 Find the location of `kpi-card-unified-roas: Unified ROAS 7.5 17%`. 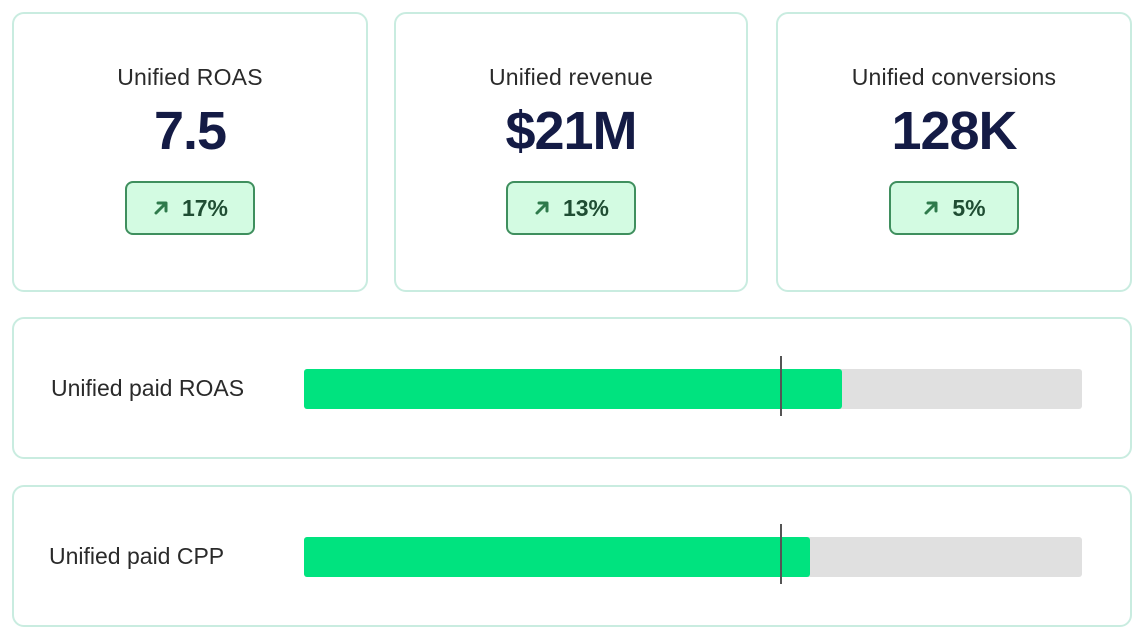

kpi-card-unified-roas: Unified ROAS 7.5 17% is located at coordinates (190, 152).